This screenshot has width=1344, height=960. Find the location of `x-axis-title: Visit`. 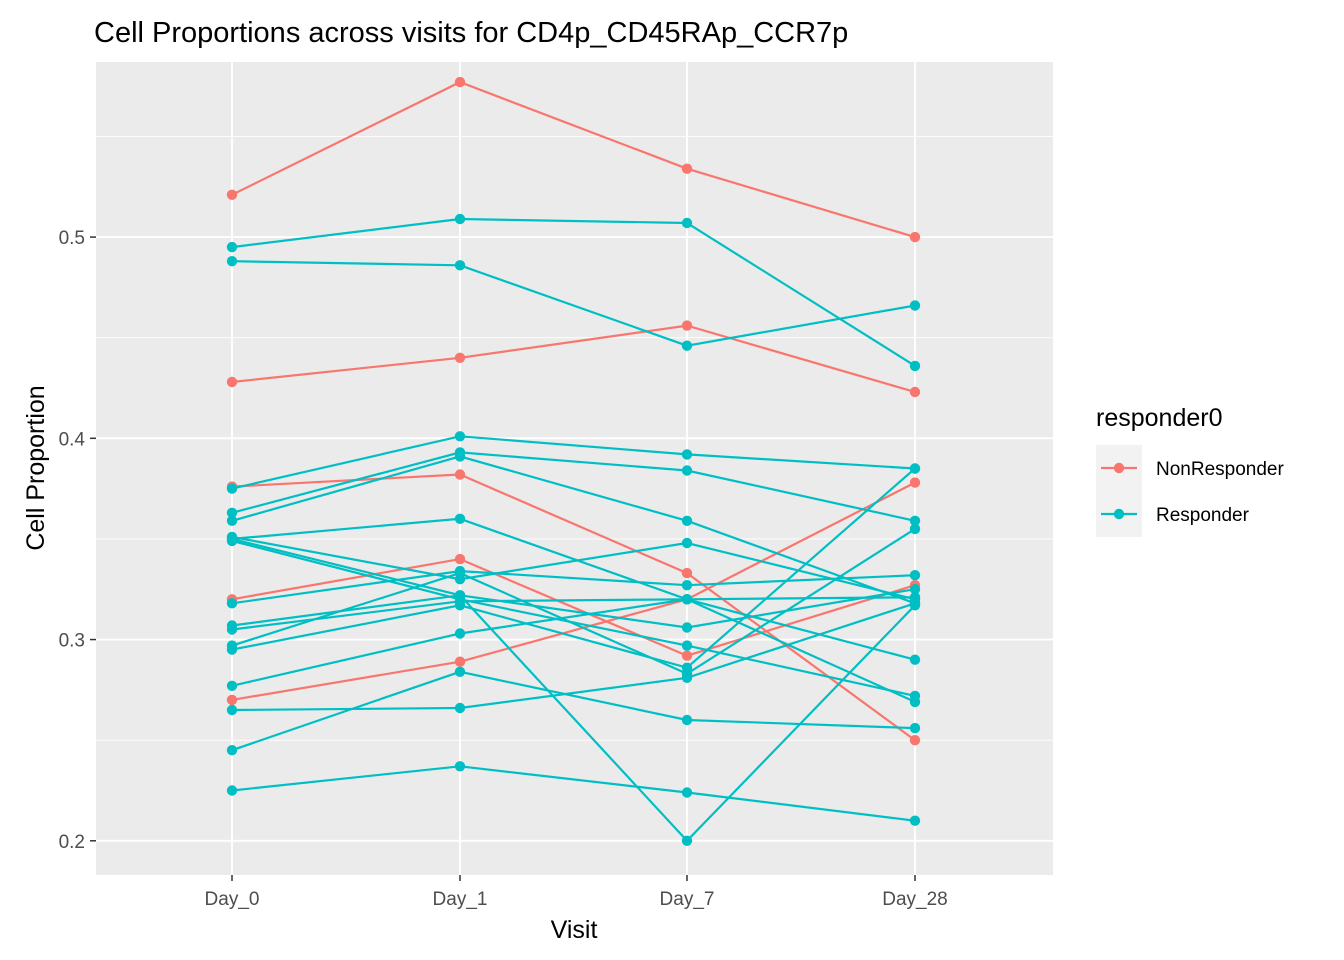

x-axis-title: Visit is located at coordinates (574, 930).